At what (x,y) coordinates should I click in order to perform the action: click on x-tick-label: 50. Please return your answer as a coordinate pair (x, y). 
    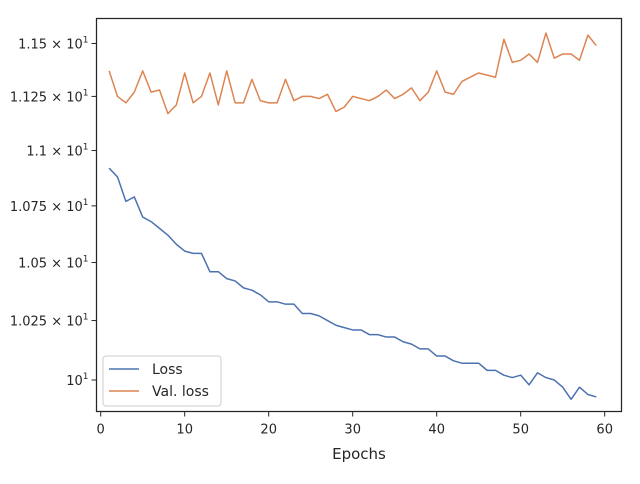
    Looking at the image, I should click on (520, 430).